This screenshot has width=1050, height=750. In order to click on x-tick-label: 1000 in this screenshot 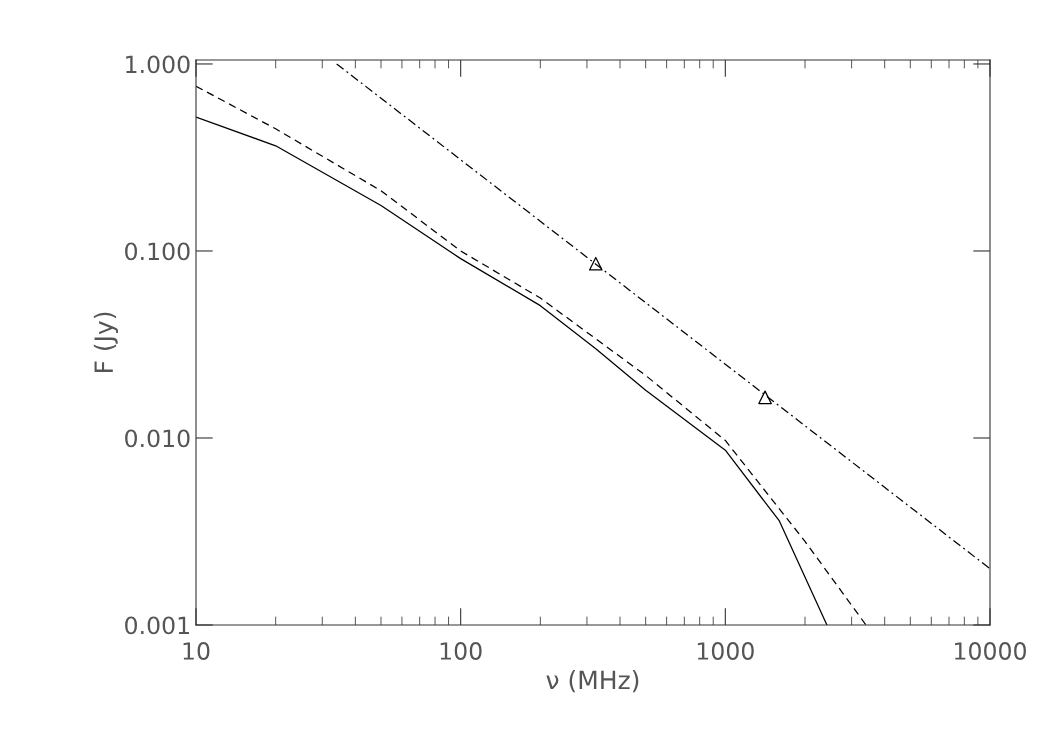, I will do `click(725, 651)`.